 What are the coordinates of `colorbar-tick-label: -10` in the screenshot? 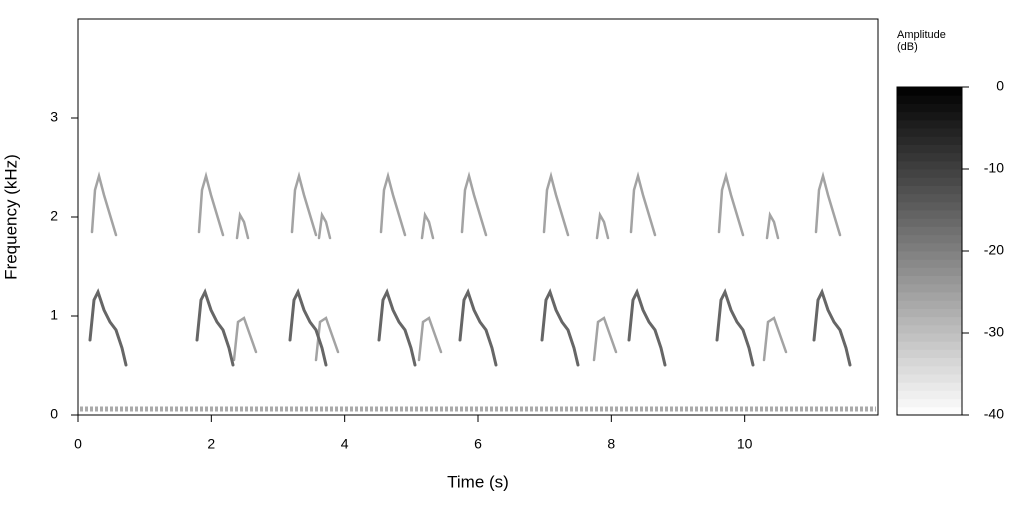 It's located at (994, 168).